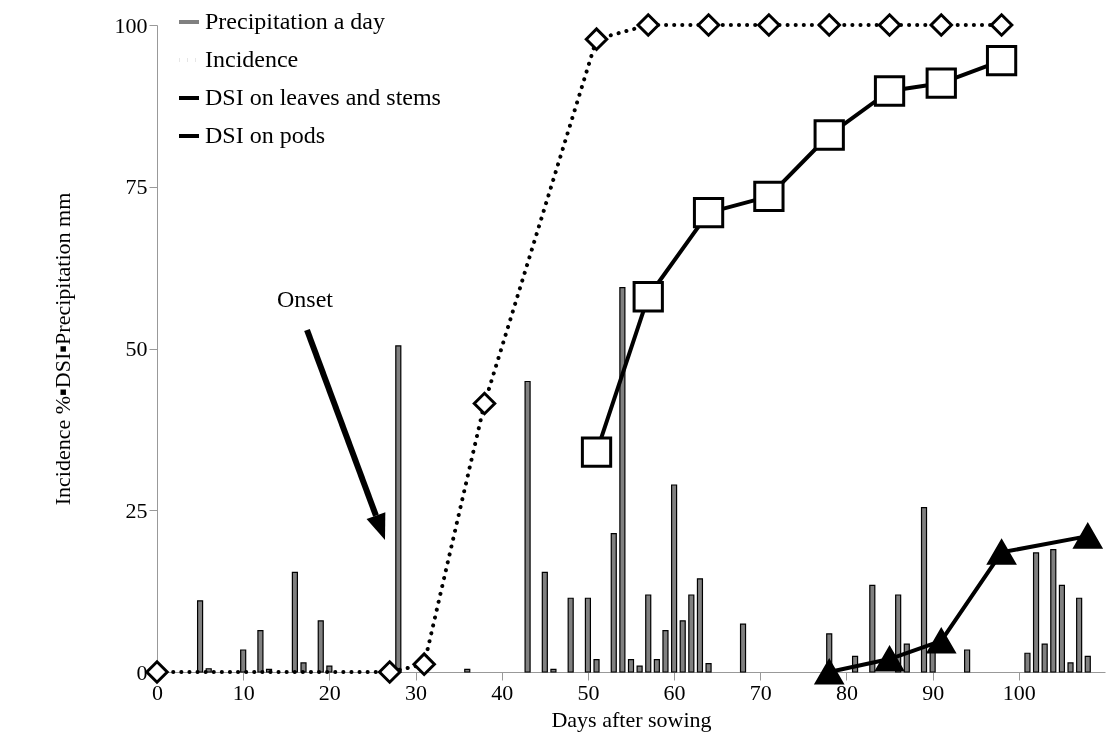 The image size is (1116, 756). What do you see at coordinates (846, 692) in the screenshot?
I see `x-tick-label: 80` at bounding box center [846, 692].